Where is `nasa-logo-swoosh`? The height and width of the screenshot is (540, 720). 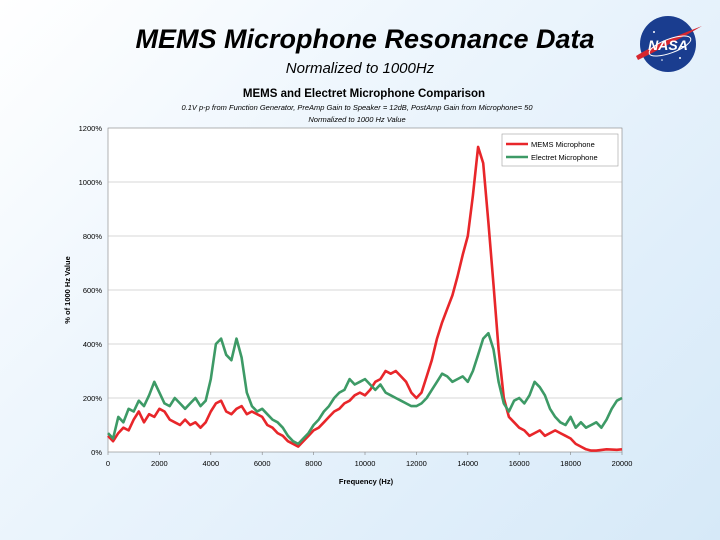
nasa-logo-swoosh is located at coordinates (669, 43).